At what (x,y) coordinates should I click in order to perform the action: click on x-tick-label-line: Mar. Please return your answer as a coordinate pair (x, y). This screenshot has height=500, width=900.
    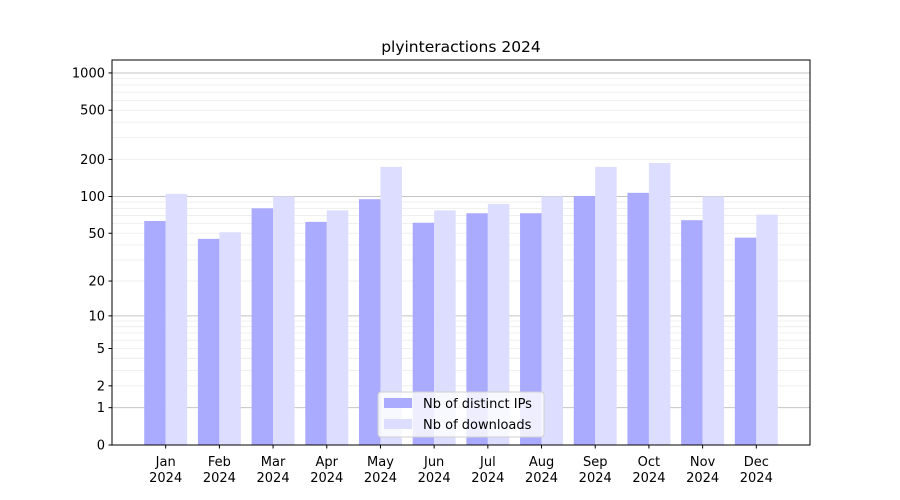
    Looking at the image, I should click on (273, 462).